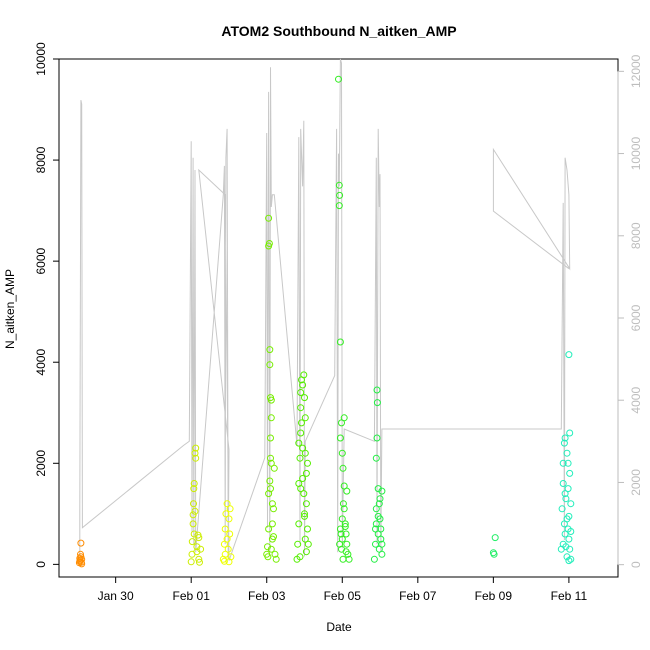  Describe the element at coordinates (41, 59) in the screenshot. I see `y-tick-label: 10000` at that location.